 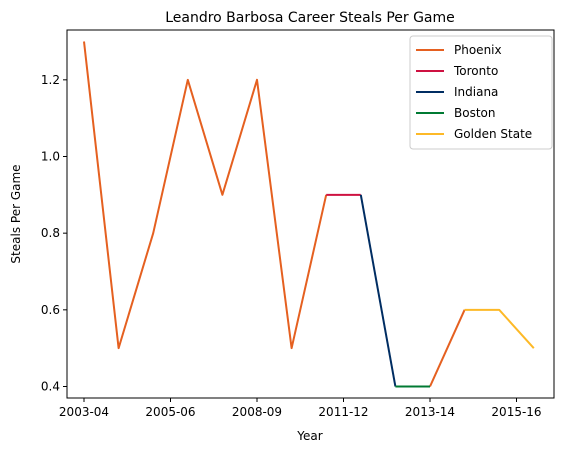 I want to click on y-tick-label: 0.4, so click(x=50, y=387).